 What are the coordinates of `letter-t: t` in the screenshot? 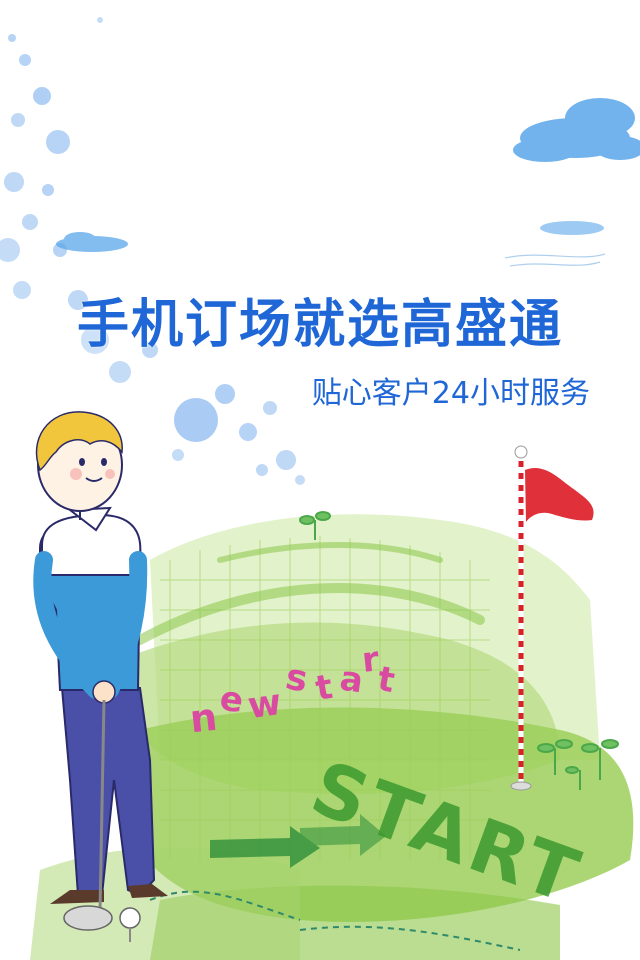 It's located at (324, 688).